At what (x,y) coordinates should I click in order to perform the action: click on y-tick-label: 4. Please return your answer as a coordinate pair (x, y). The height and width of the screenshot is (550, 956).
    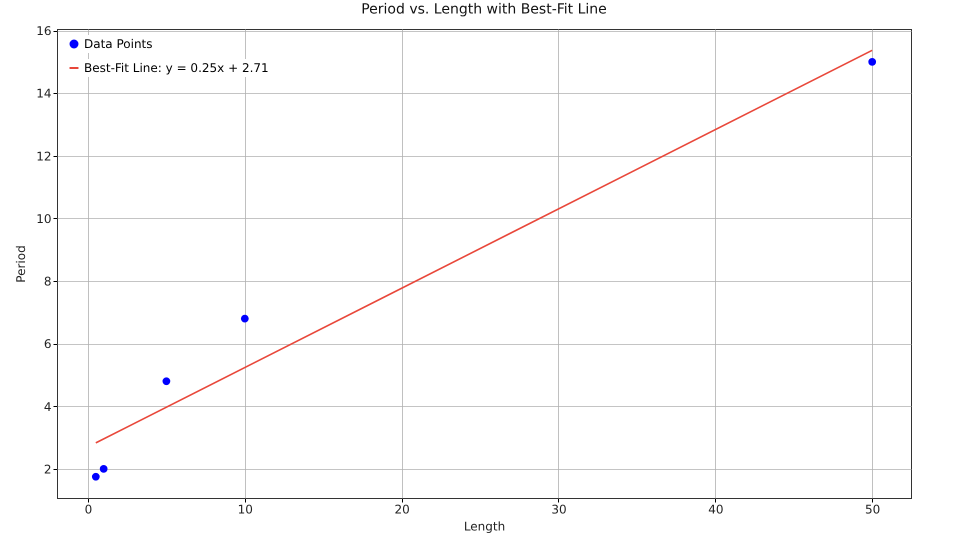
    Looking at the image, I should click on (48, 407).